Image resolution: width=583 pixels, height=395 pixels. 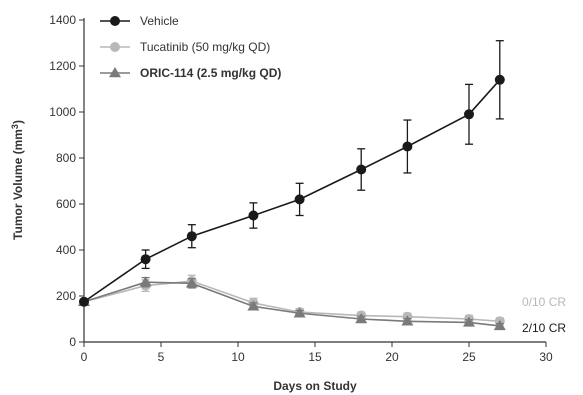 What do you see at coordinates (315, 386) in the screenshot?
I see `x-axis-title: Days on Study` at bounding box center [315, 386].